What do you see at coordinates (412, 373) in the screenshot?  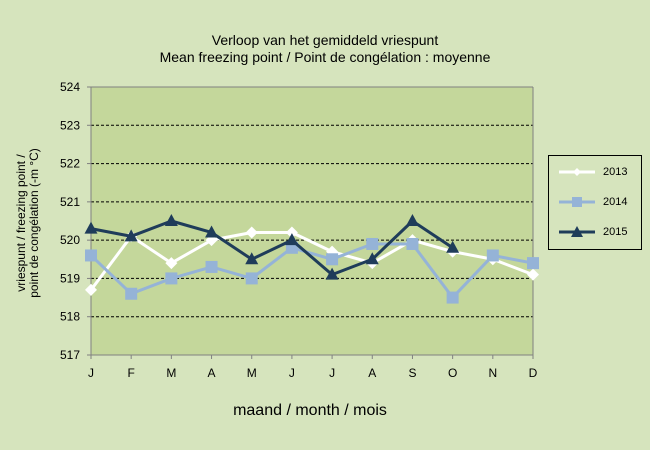 I see `x-tick-label: S` at bounding box center [412, 373].